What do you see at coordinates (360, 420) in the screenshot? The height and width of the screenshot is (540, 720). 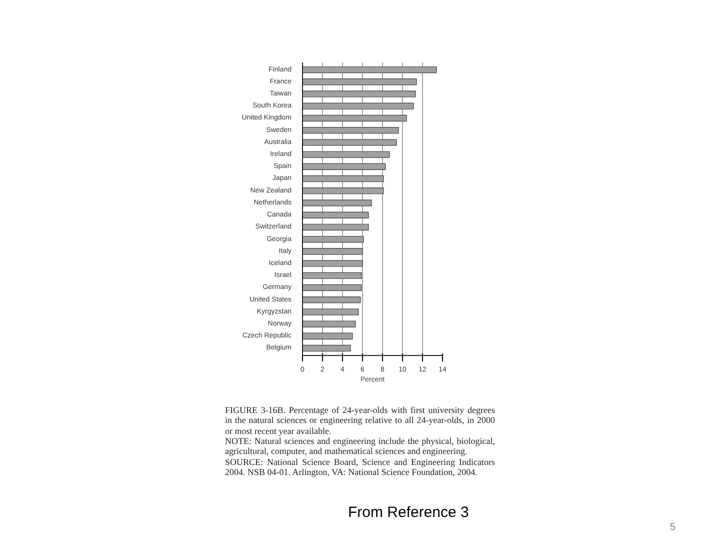 I see `caption: FIGURE 3-16B. Percentage of 24-year-olds with first university degrees in the natural sciences or engineering relative to all 24-year-olds, in 2000 or most recent year available.` at bounding box center [360, 420].